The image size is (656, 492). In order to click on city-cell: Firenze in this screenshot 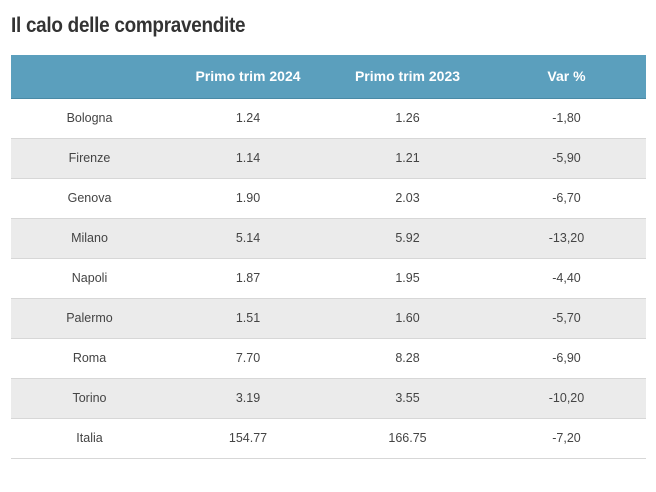, I will do `click(89, 158)`.